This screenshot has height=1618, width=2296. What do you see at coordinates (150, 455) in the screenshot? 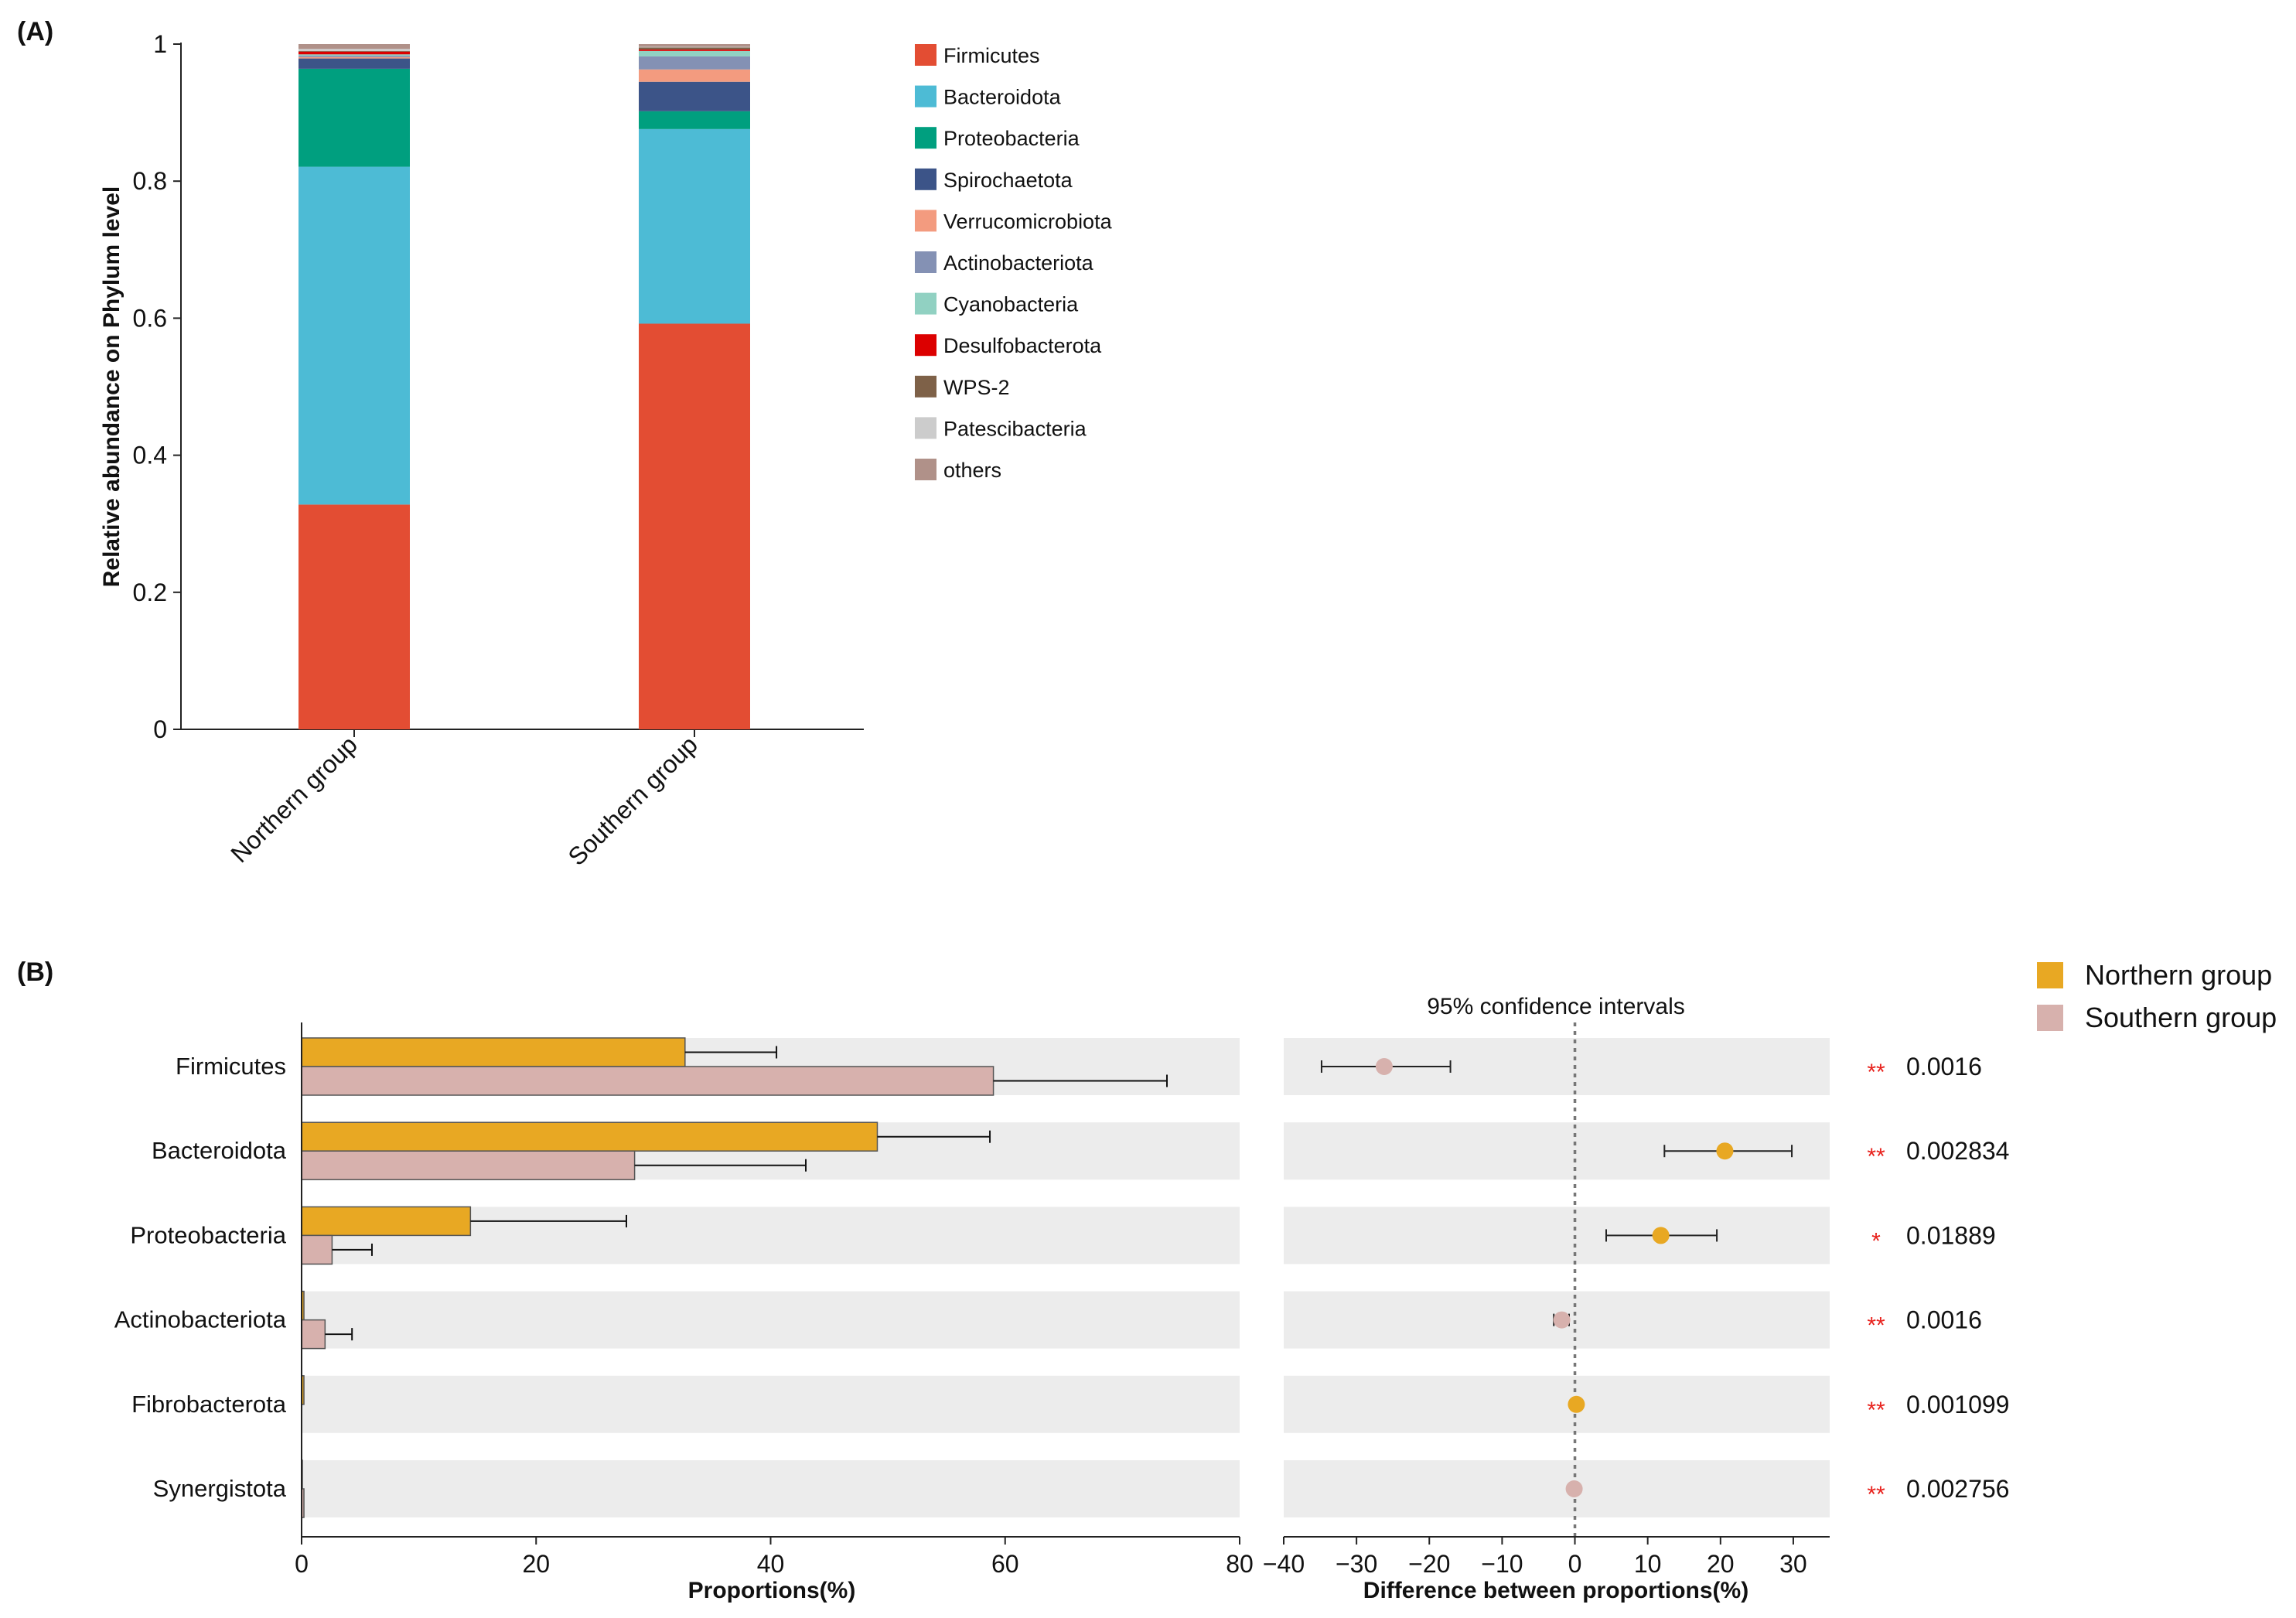
I see `chart-a-ytick-label: 0.4` at bounding box center [150, 455].